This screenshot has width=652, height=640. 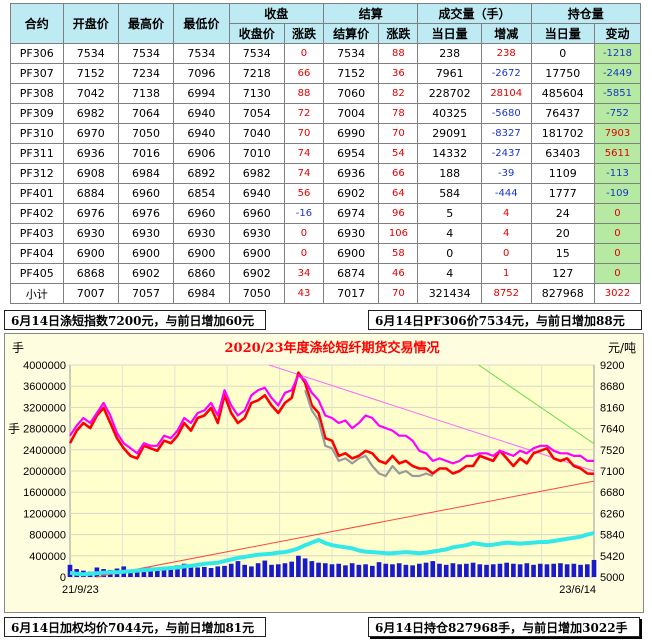 I want to click on value-cell: -16, so click(x=304, y=213).